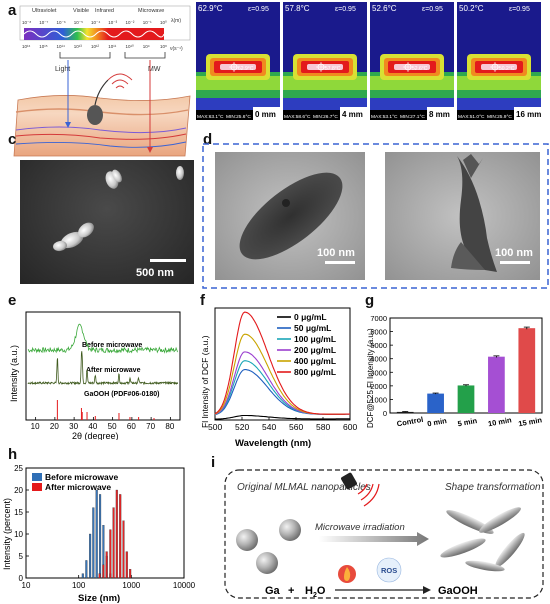 The height and width of the screenshot is (604, 550). Describe the element at coordinates (155, 273) in the screenshot. I see `sem-scalebar-label: 500 nm` at that location.